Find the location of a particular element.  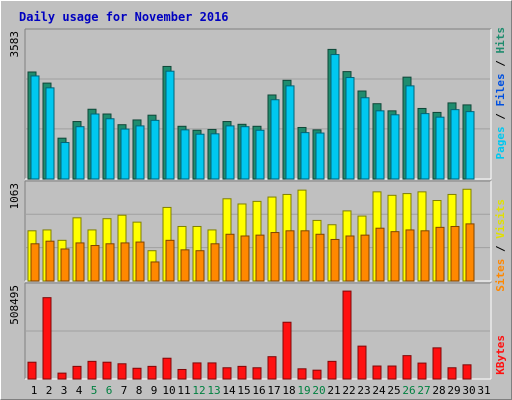

hits-y-max-label: 3583 is located at coordinates (14, 44).